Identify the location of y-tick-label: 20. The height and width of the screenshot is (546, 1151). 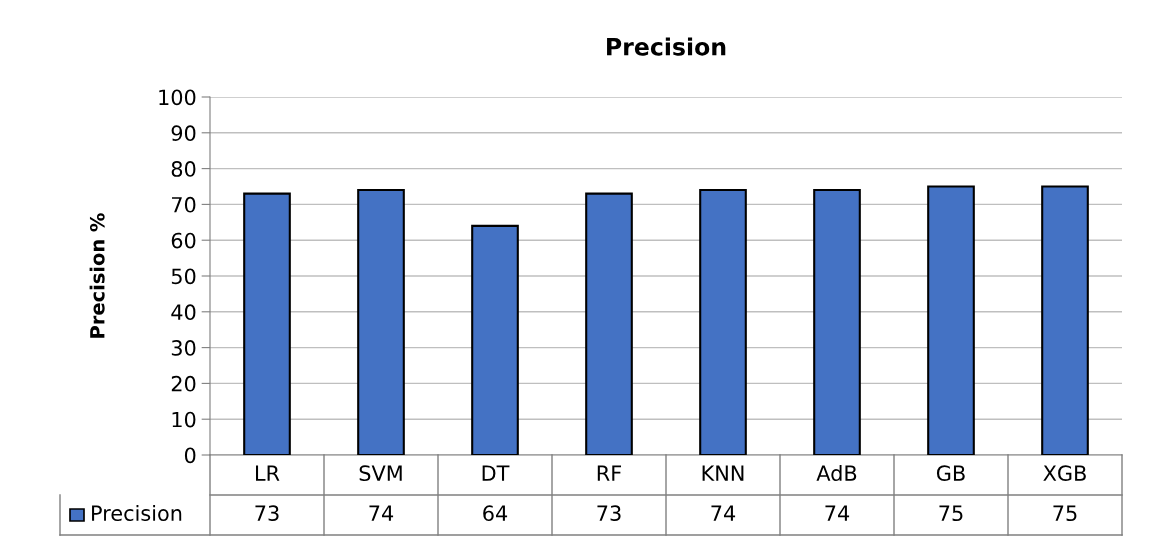
(183, 383).